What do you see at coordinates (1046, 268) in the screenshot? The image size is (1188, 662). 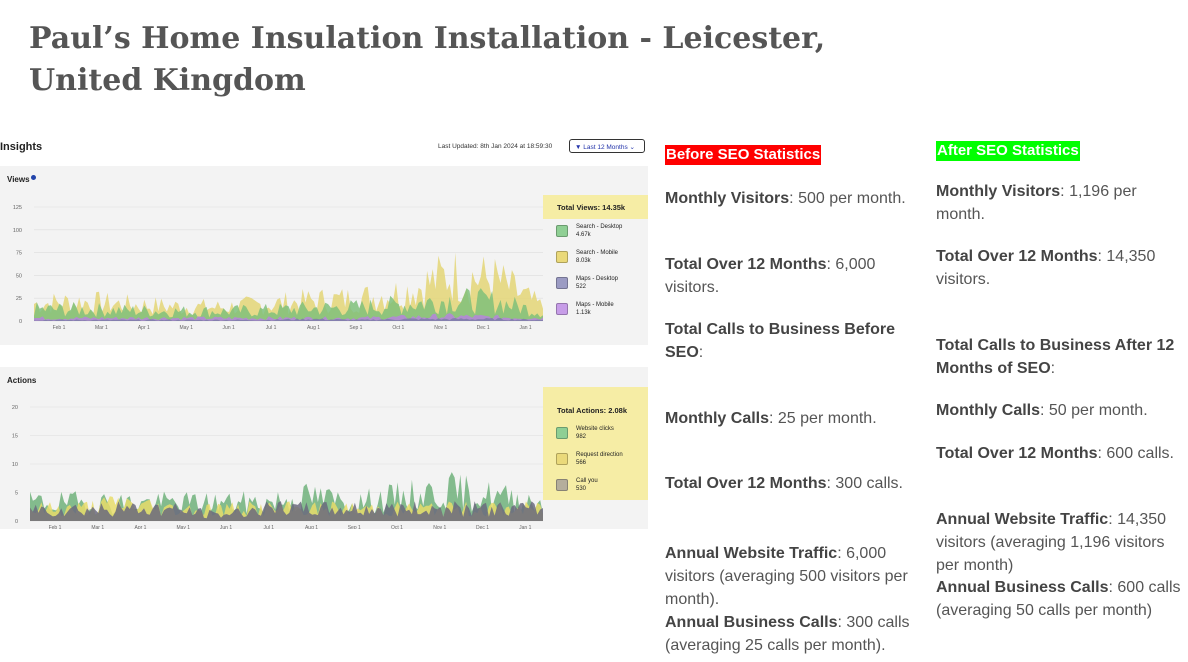 I see `stat-value: : 14,350 visitors.` at bounding box center [1046, 268].